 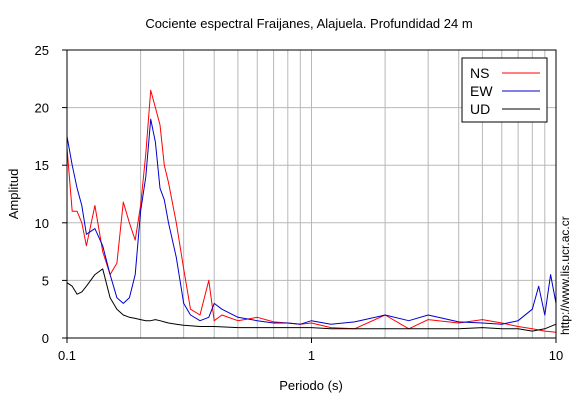 I want to click on y-tick-label: 20, so click(x=42, y=108).